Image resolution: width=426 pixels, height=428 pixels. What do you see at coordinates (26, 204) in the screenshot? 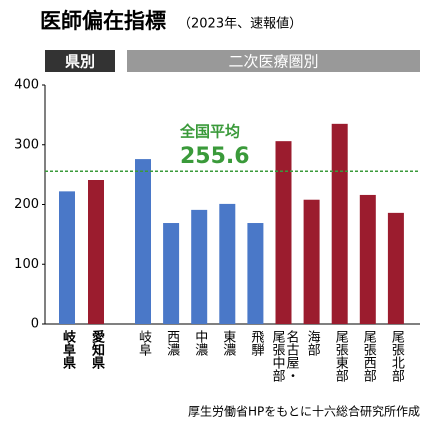
I see `y-tick-label: 200` at bounding box center [26, 204].